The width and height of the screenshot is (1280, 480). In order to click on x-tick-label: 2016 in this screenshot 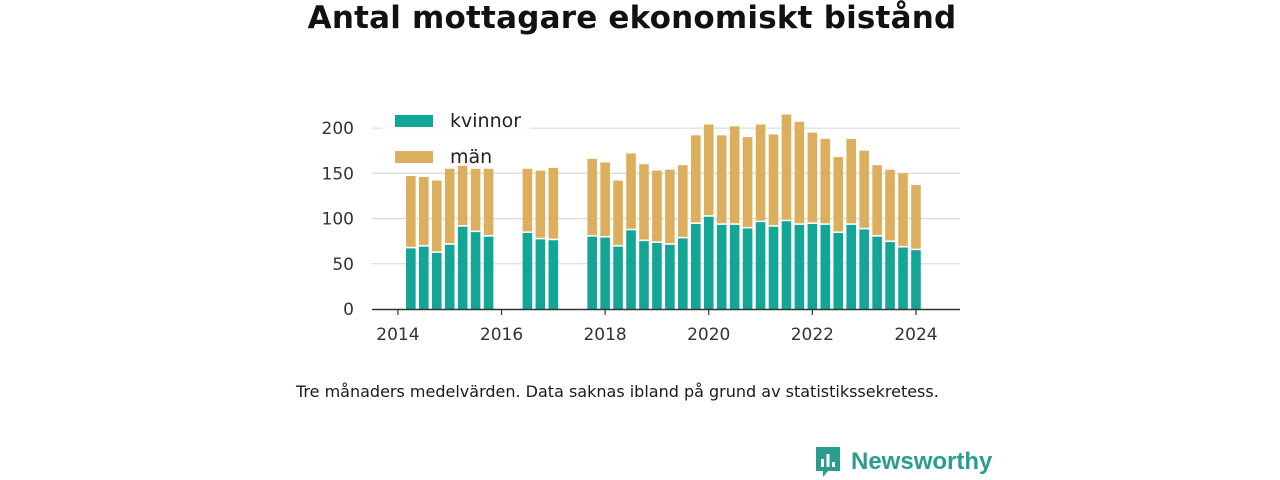, I will do `click(501, 335)`.